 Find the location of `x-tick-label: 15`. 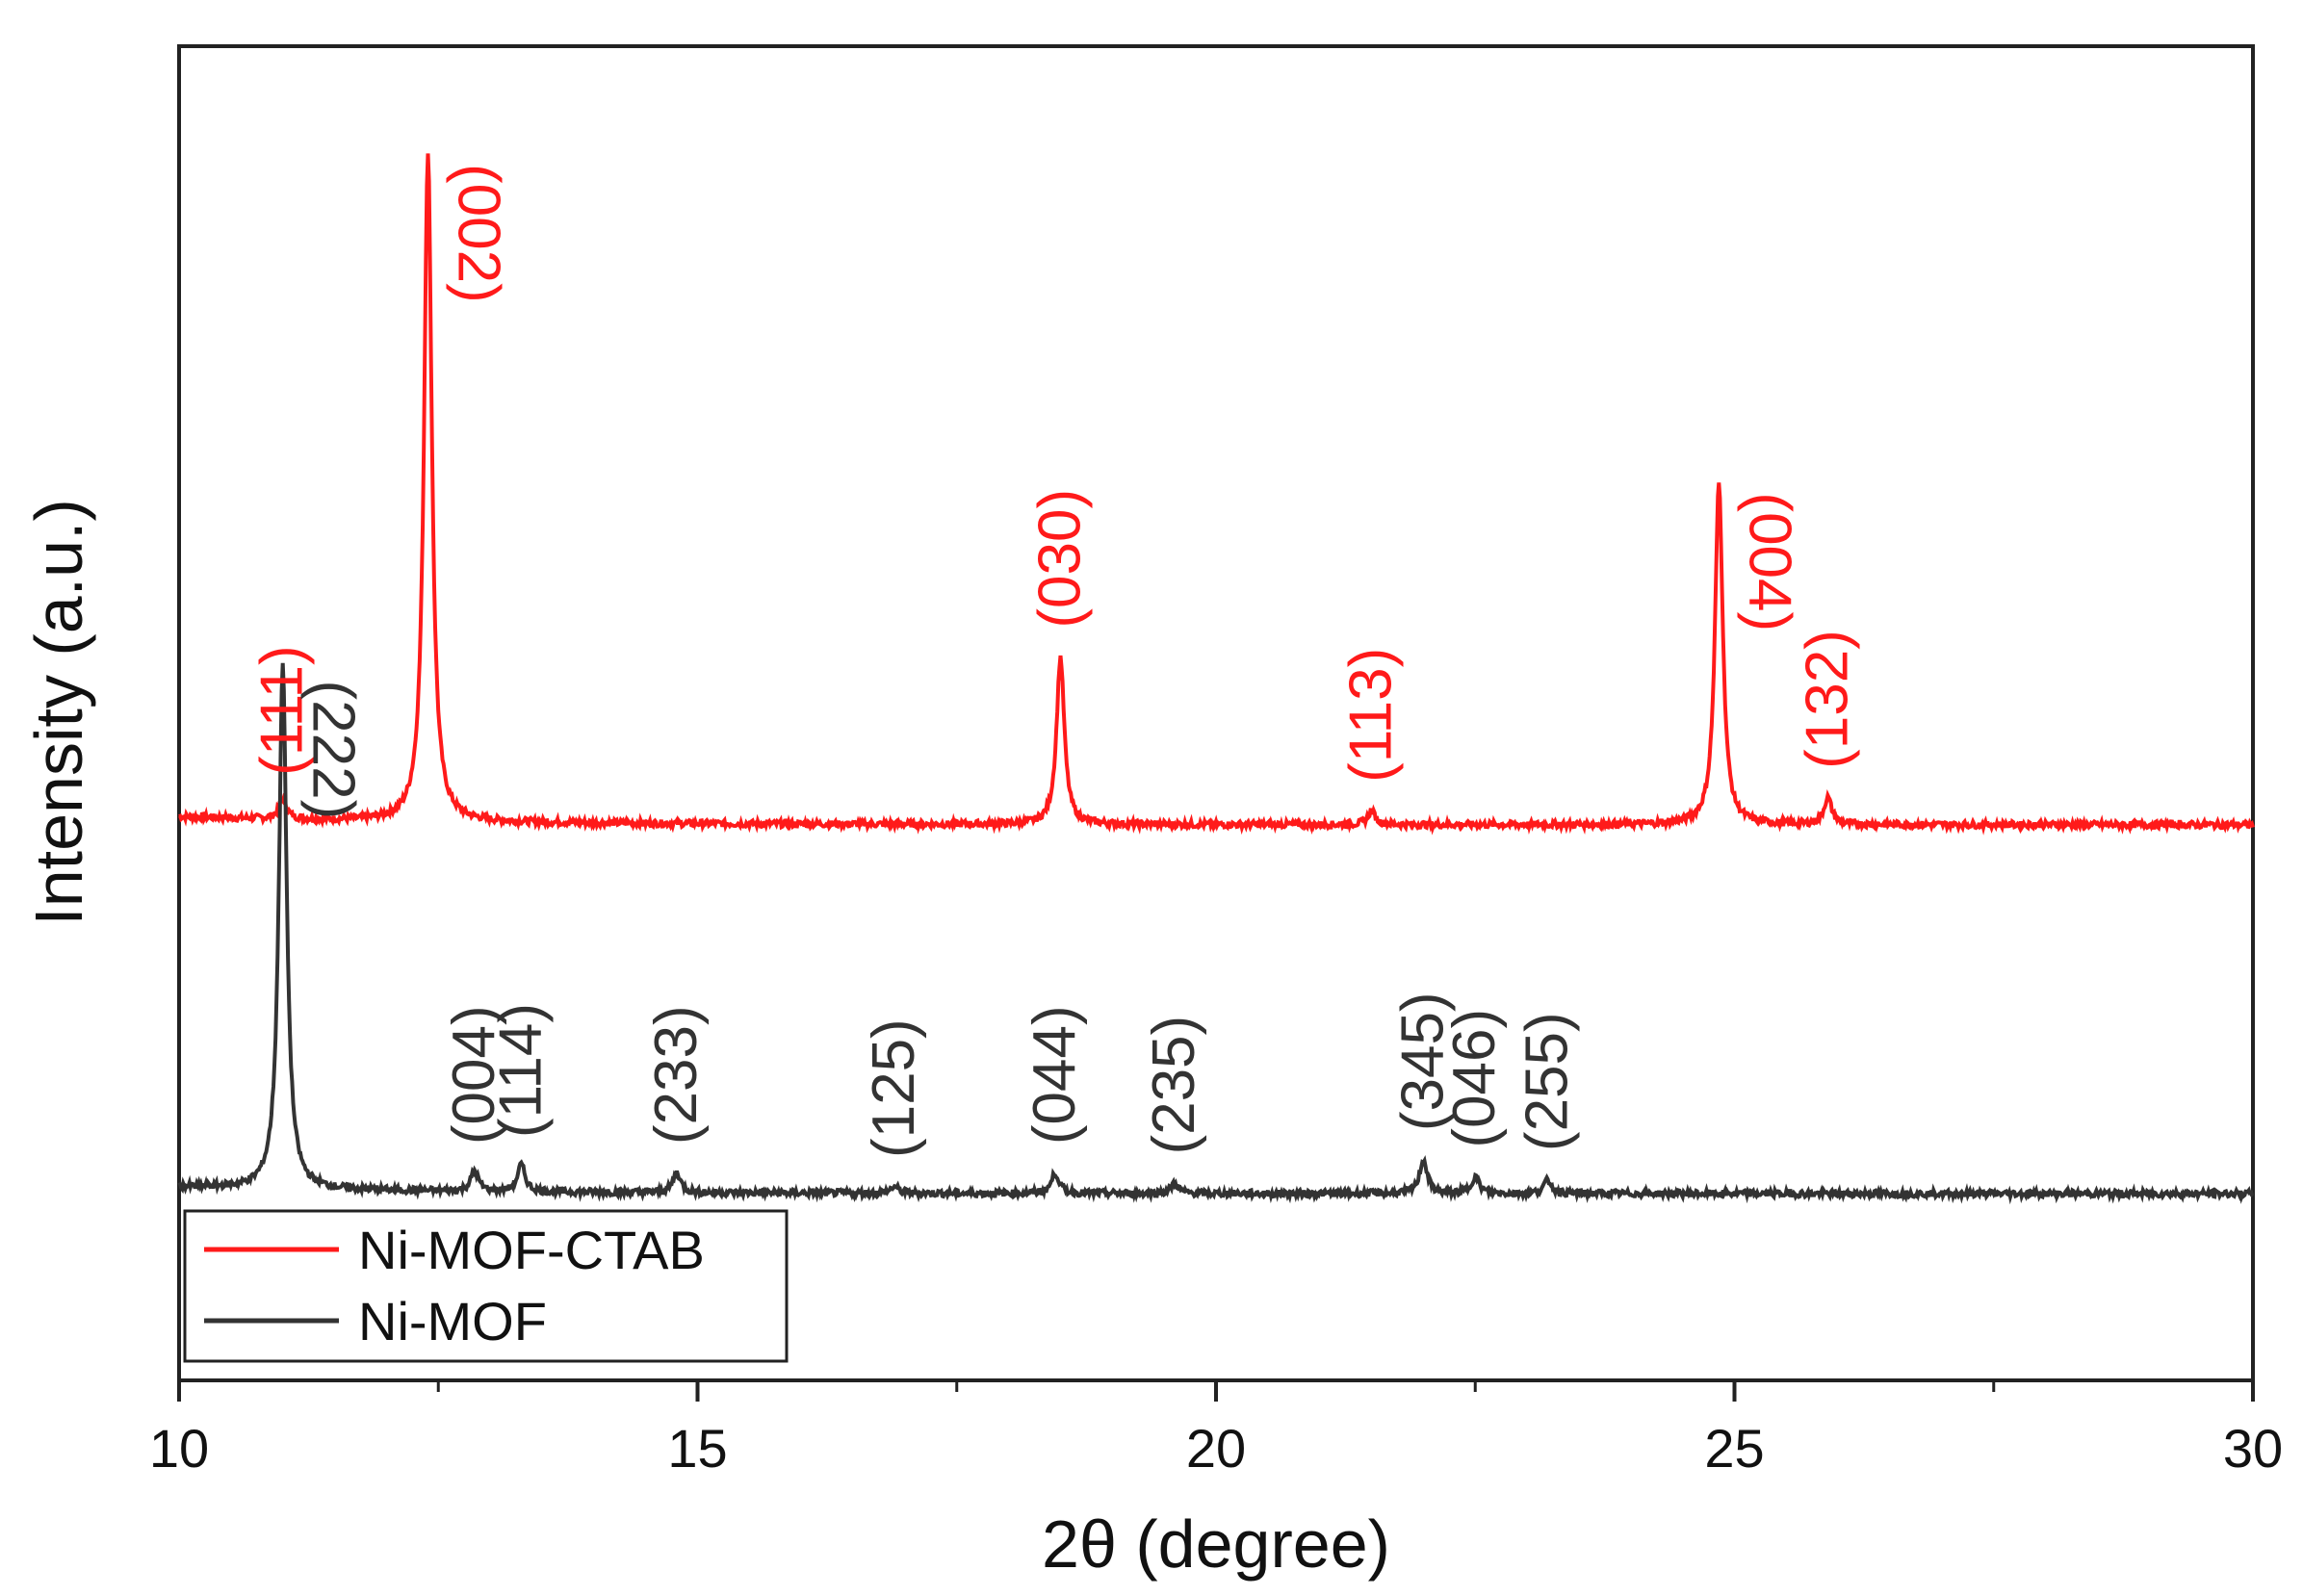

x-tick-label: 15 is located at coordinates (697, 1448).